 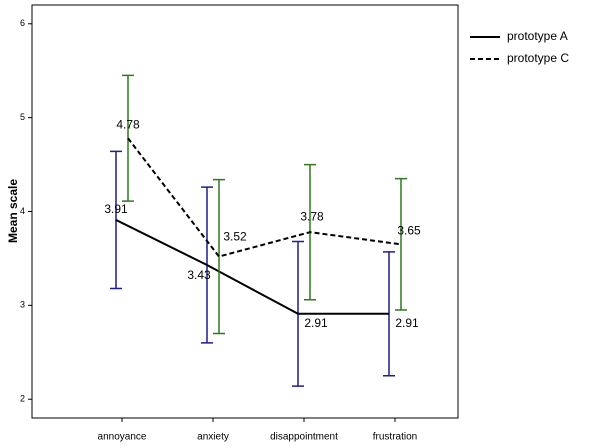 I want to click on x-tick-label: disappointment, so click(x=304, y=437).